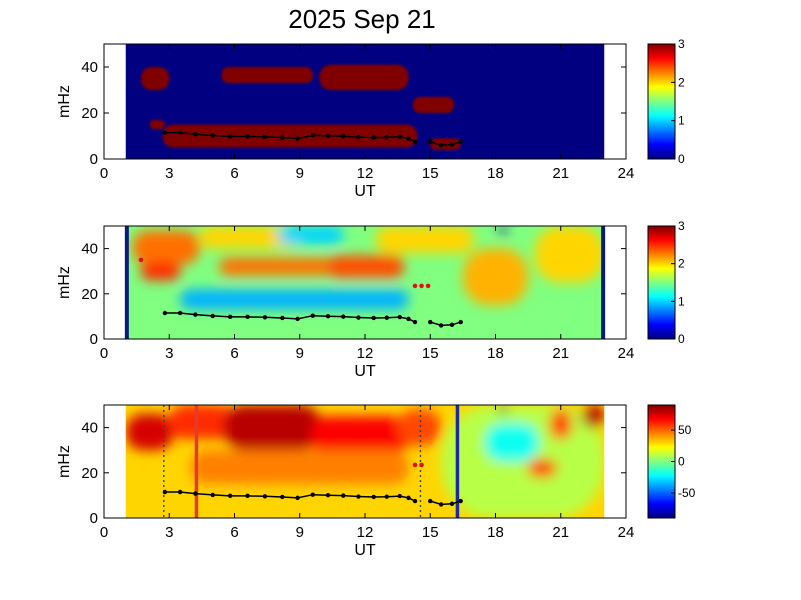 The width and height of the screenshot is (801, 600). What do you see at coordinates (626, 532) in the screenshot?
I see `x-tick-label: 24` at bounding box center [626, 532].